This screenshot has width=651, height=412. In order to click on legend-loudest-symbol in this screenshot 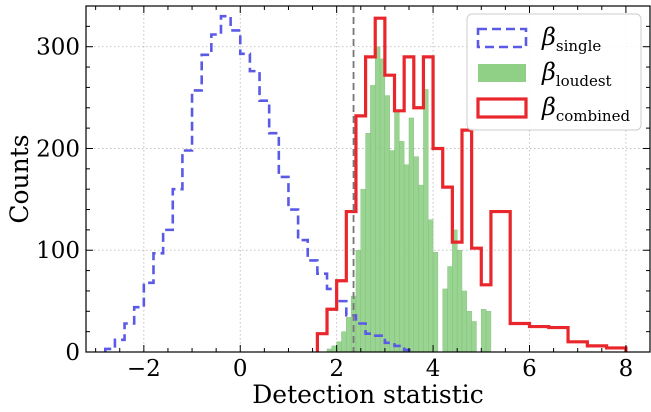, I will do `click(502, 73)`.